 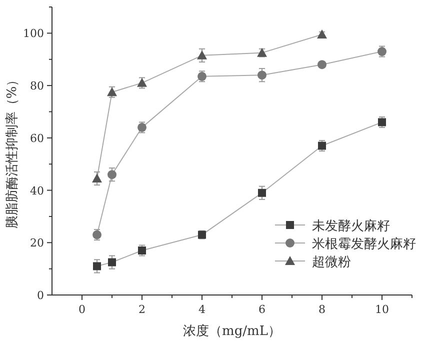 I want to click on x-tick-label: 0, so click(x=82, y=309).